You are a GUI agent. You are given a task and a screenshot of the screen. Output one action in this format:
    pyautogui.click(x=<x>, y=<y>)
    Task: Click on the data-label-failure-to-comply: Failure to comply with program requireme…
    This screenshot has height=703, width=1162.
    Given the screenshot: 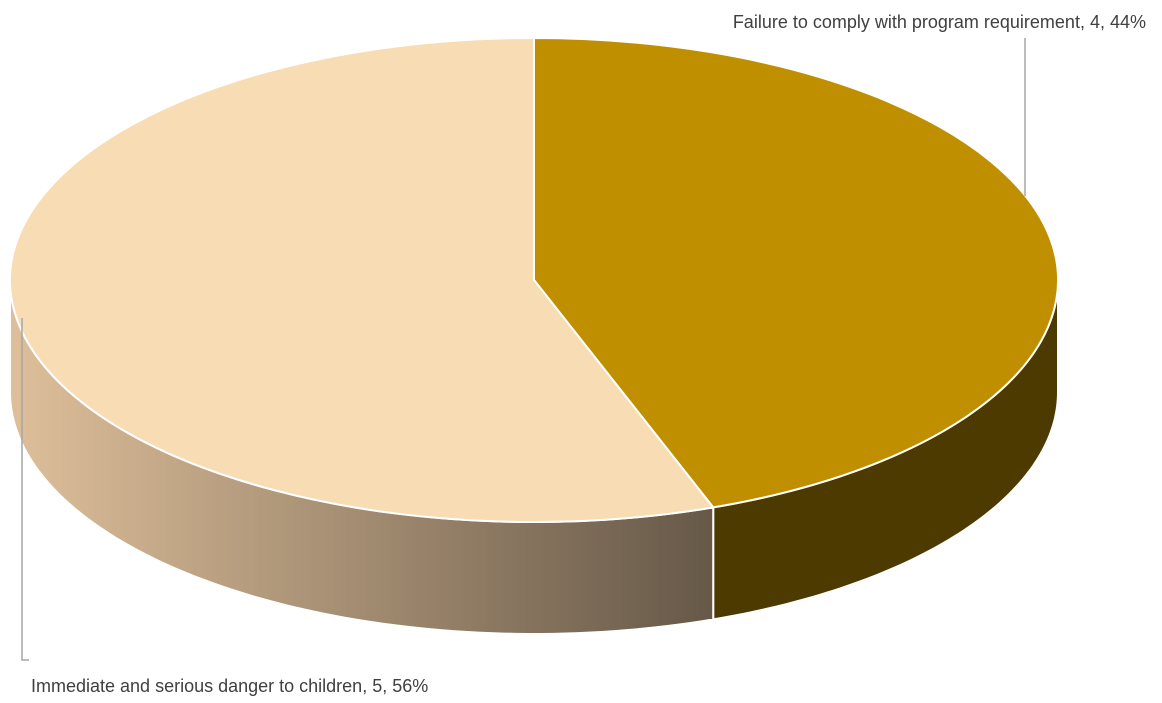 What is the action you would take?
    pyautogui.click(x=939, y=22)
    